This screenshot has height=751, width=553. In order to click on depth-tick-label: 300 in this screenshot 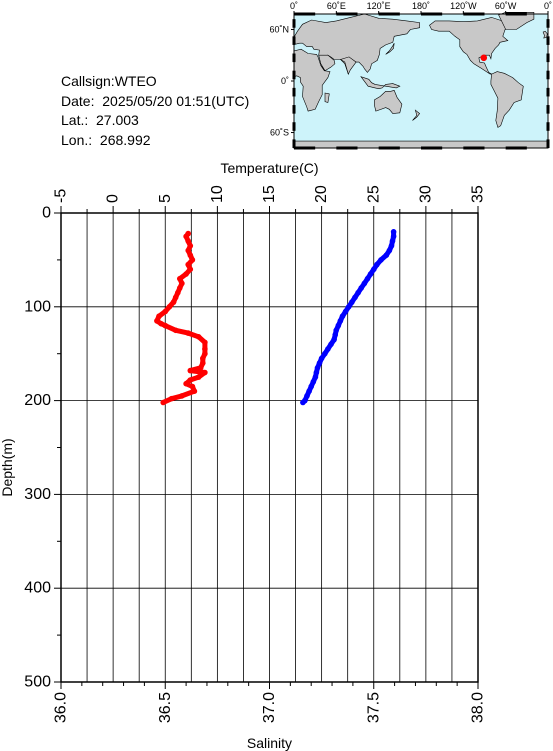, I will do `click(37, 494)`.